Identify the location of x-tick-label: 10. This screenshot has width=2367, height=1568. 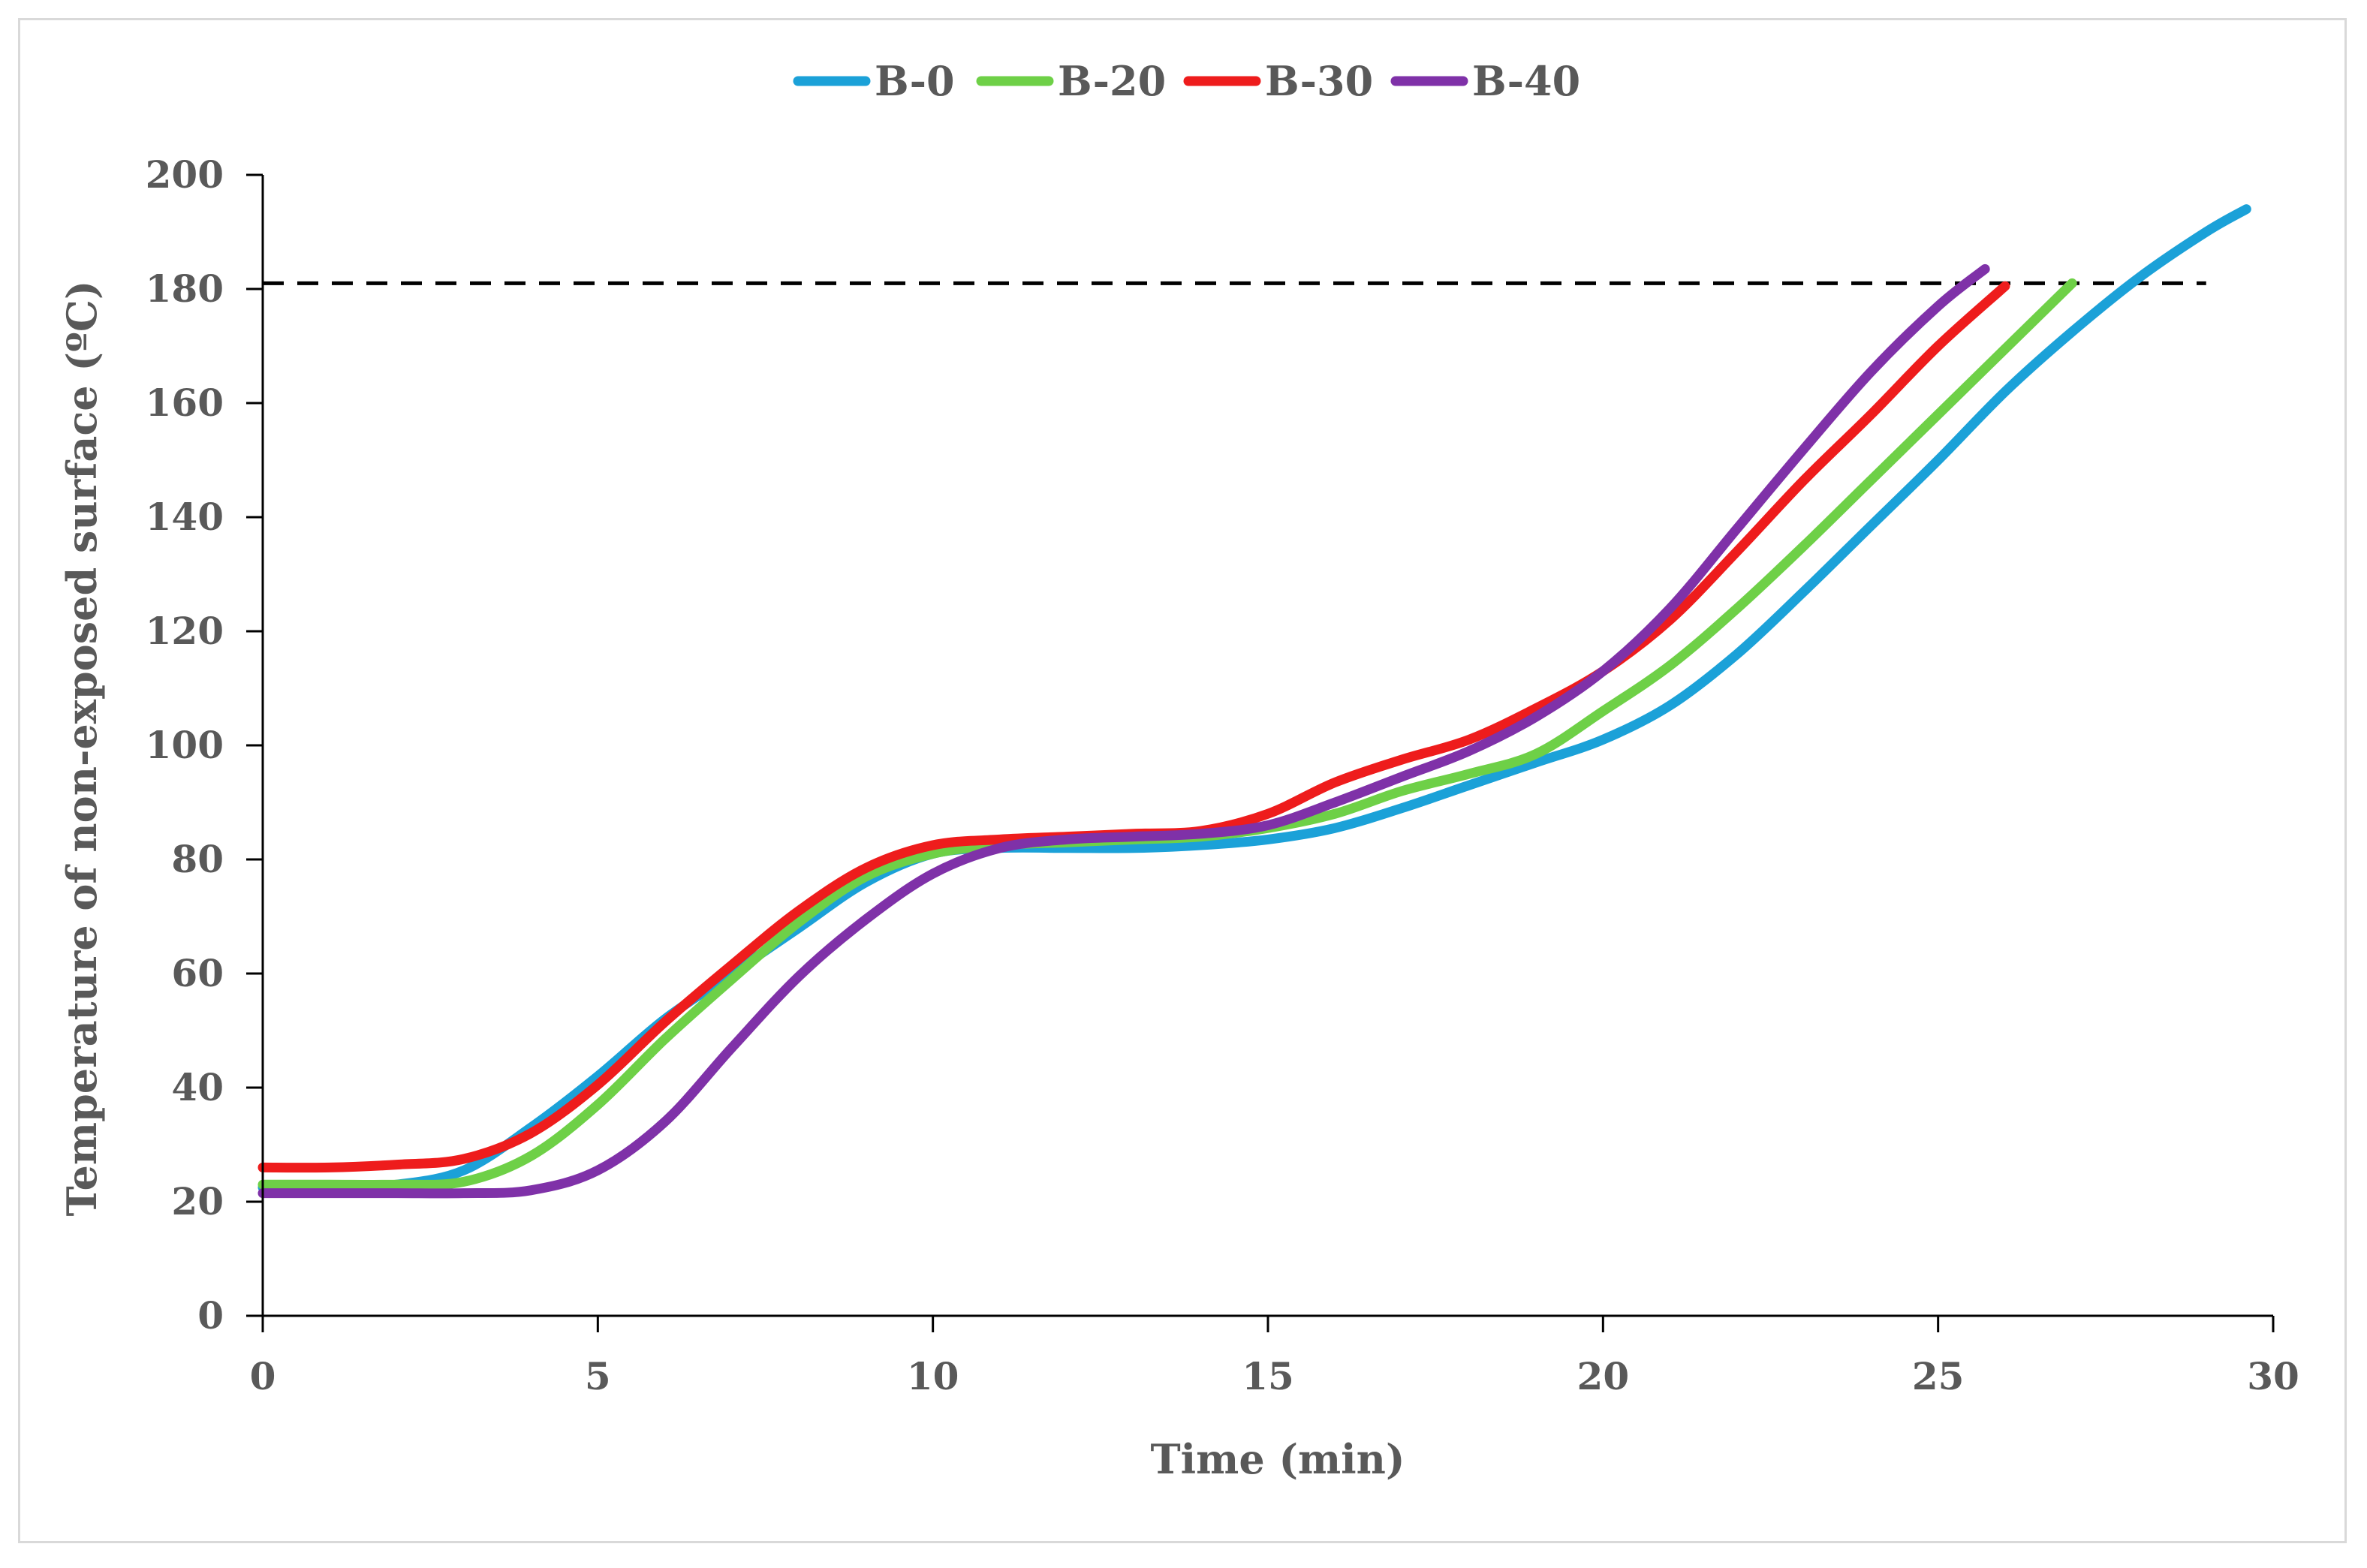
(933, 1376).